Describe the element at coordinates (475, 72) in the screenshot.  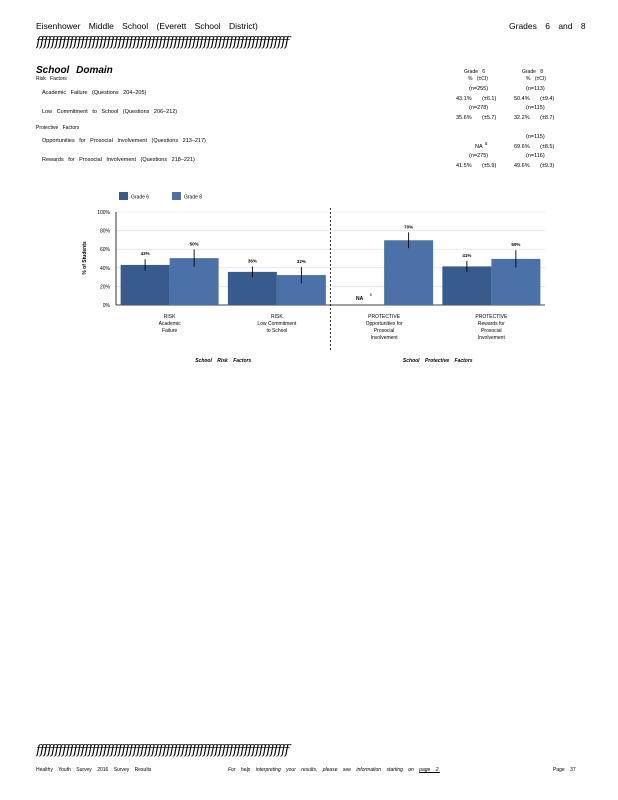
I see `col-header-grade6: Grade 6` at that location.